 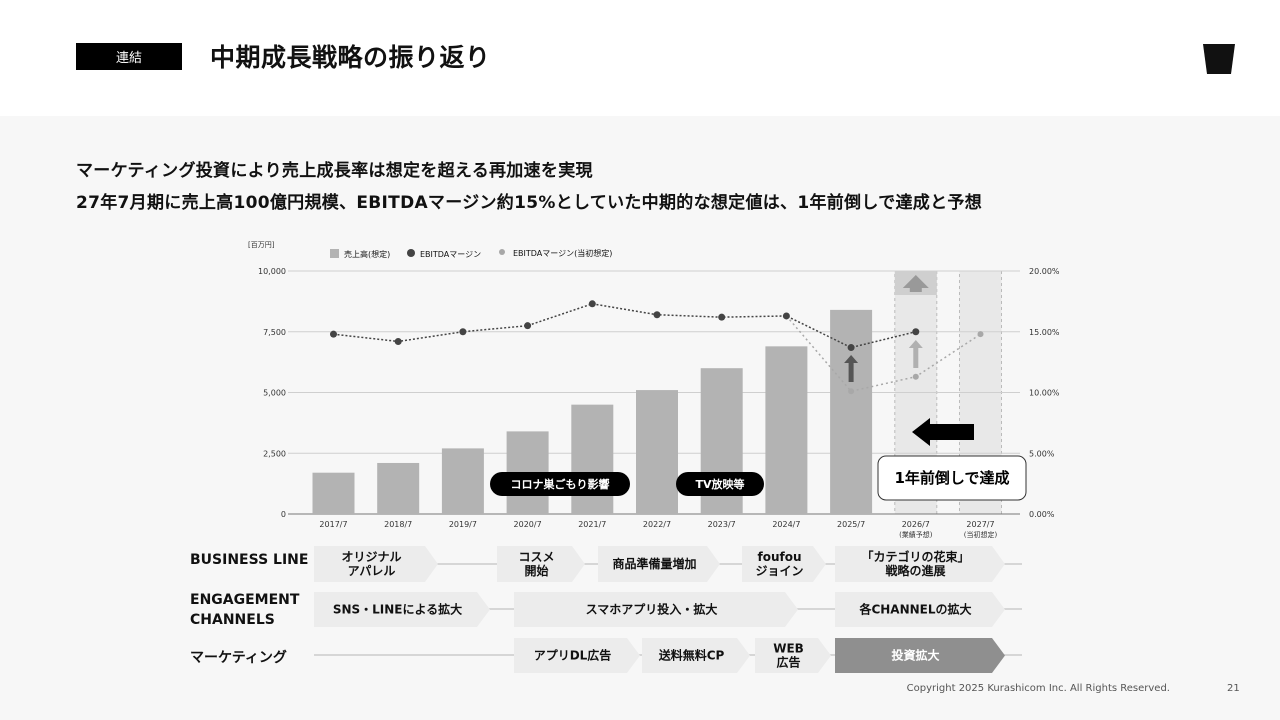 What do you see at coordinates (779, 571) in the screenshot?
I see `chevron-foufou: ジョイン` at bounding box center [779, 571].